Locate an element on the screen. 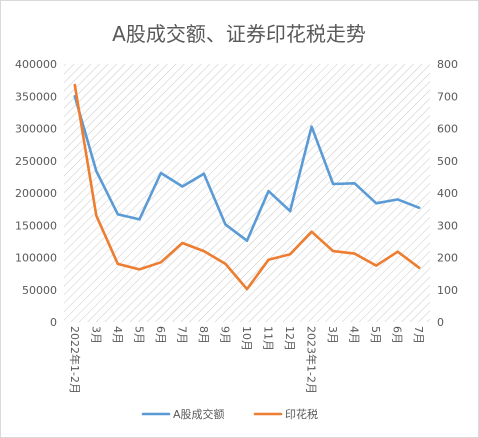  right-axis-tick-label: 700 is located at coordinates (447, 96).